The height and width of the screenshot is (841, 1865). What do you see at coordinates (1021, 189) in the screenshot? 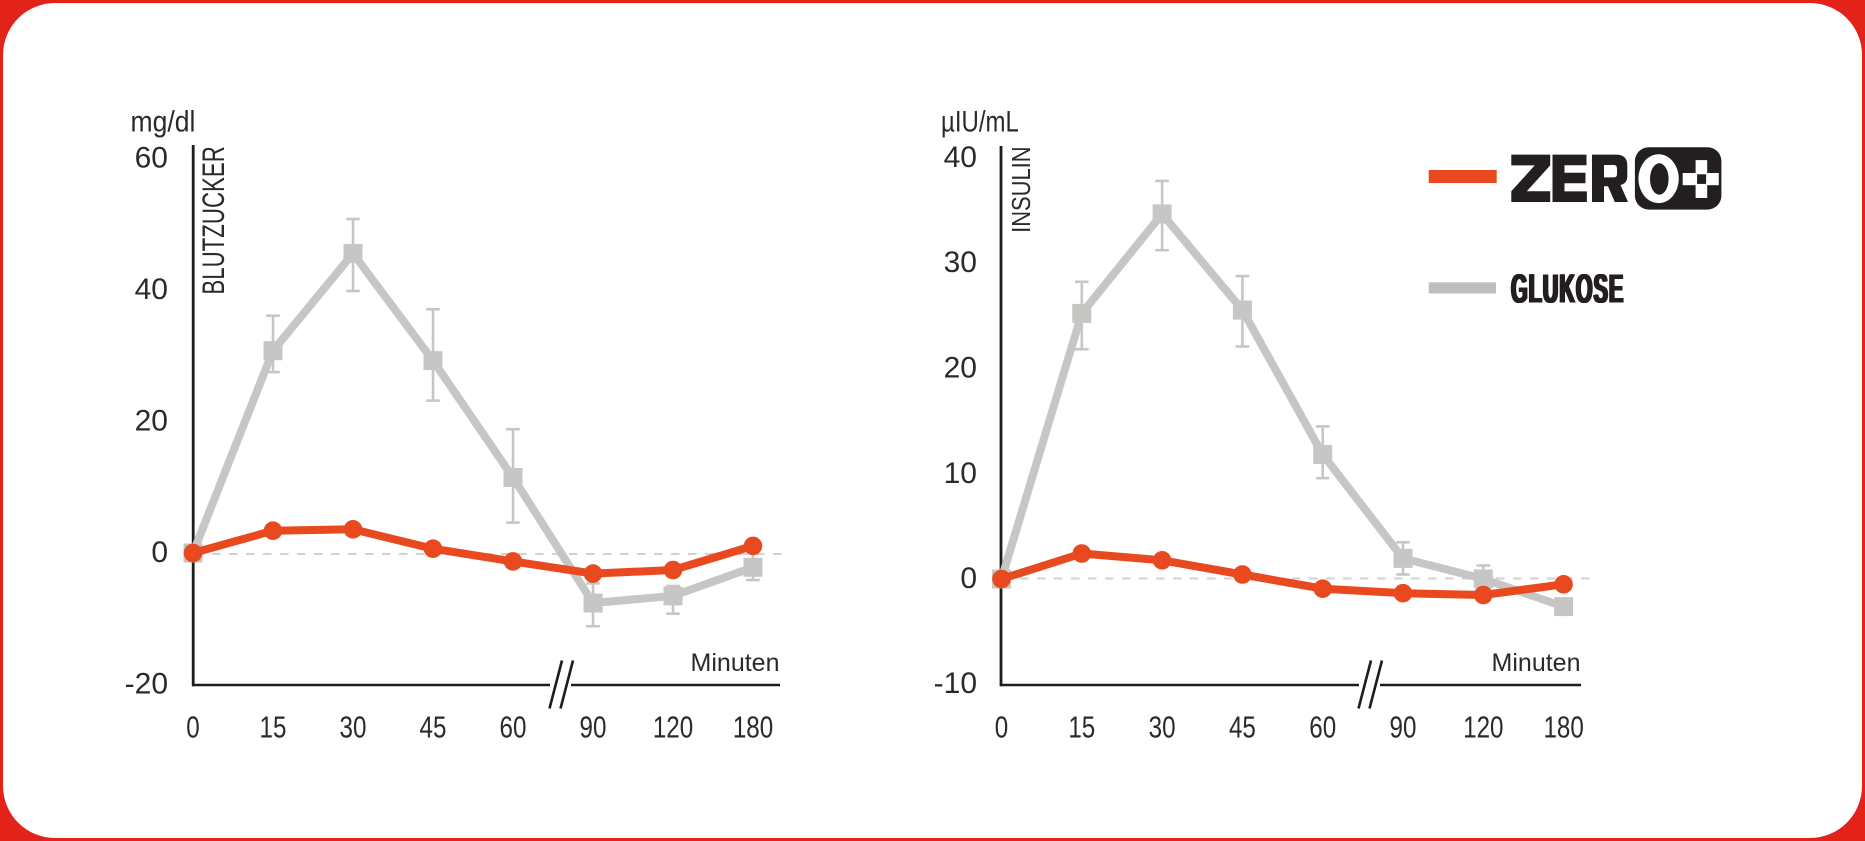
I see `svg-text: INSULIN` at bounding box center [1021, 189].